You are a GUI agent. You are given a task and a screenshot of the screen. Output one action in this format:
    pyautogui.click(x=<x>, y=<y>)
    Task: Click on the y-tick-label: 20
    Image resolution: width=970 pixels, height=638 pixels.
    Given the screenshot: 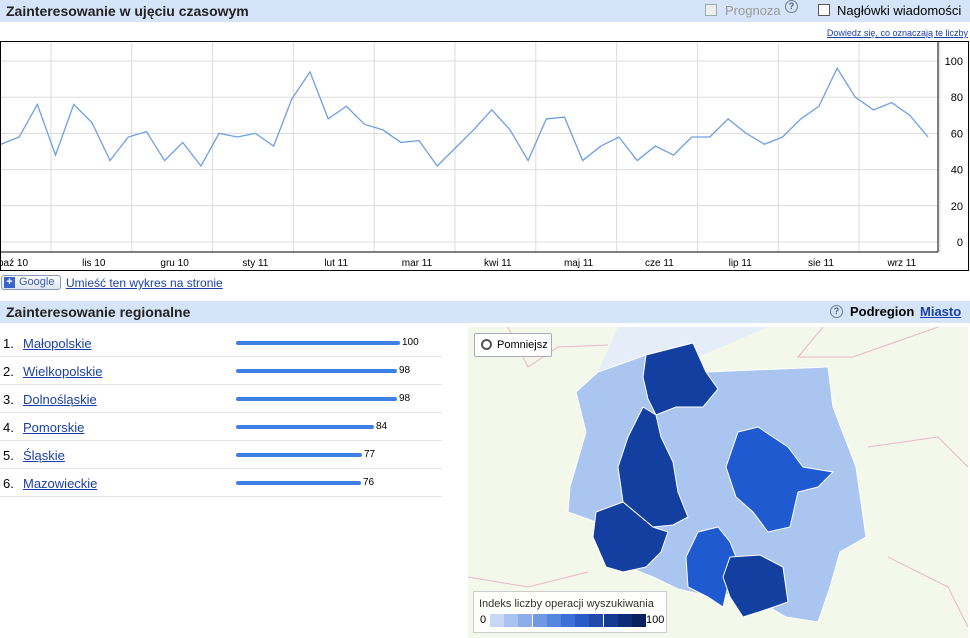 What is the action you would take?
    pyautogui.click(x=957, y=207)
    